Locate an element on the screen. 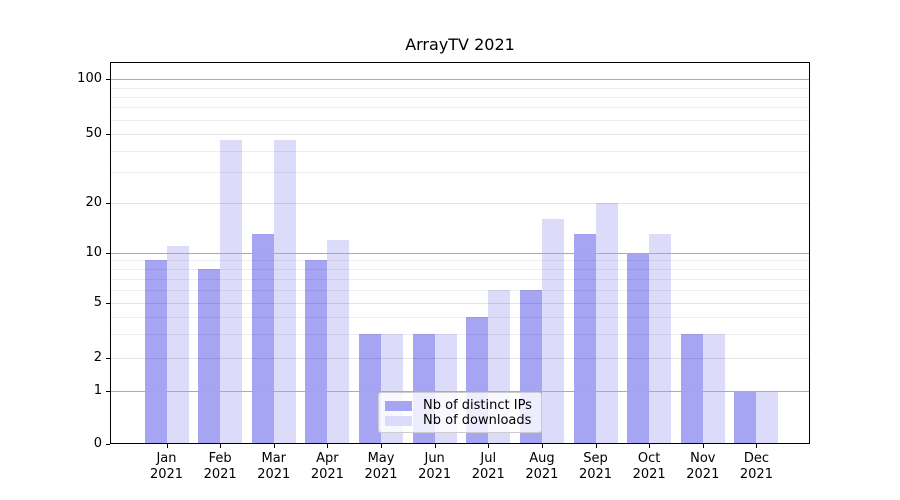 This screenshot has height=500, width=900. chart-title: ArrayTV 2021 is located at coordinates (460, 44).